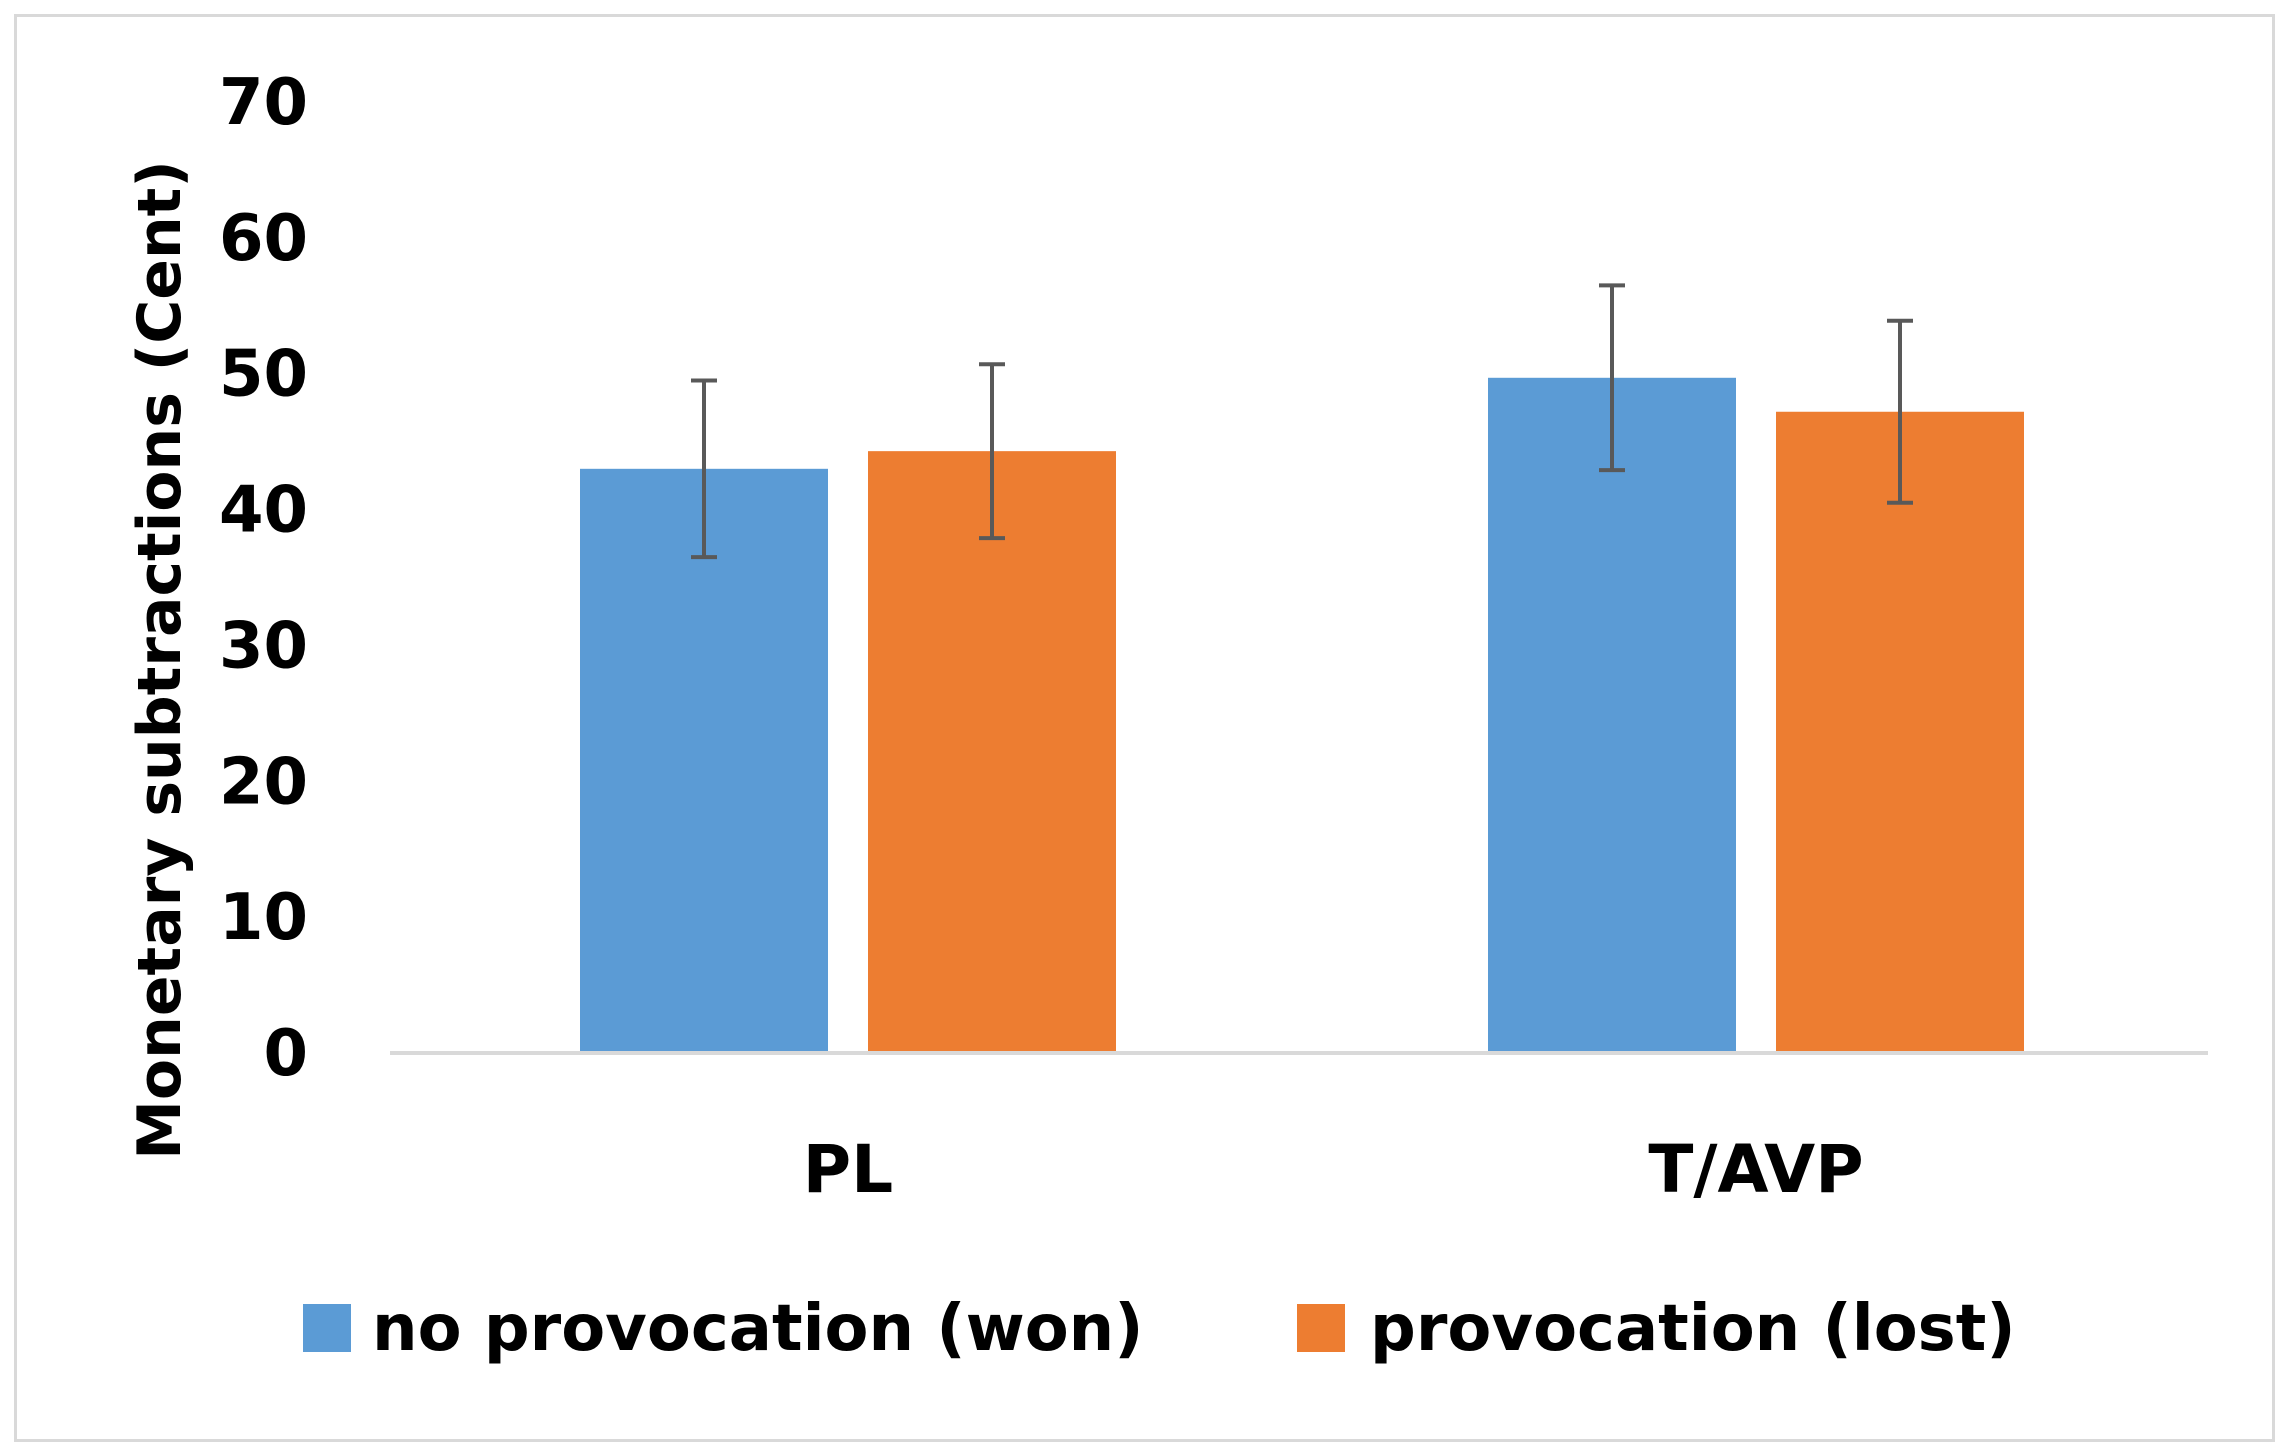 This screenshot has width=2289, height=1456. Describe the element at coordinates (1755, 1169) in the screenshot. I see `x-tick-label: T/AVP` at that location.